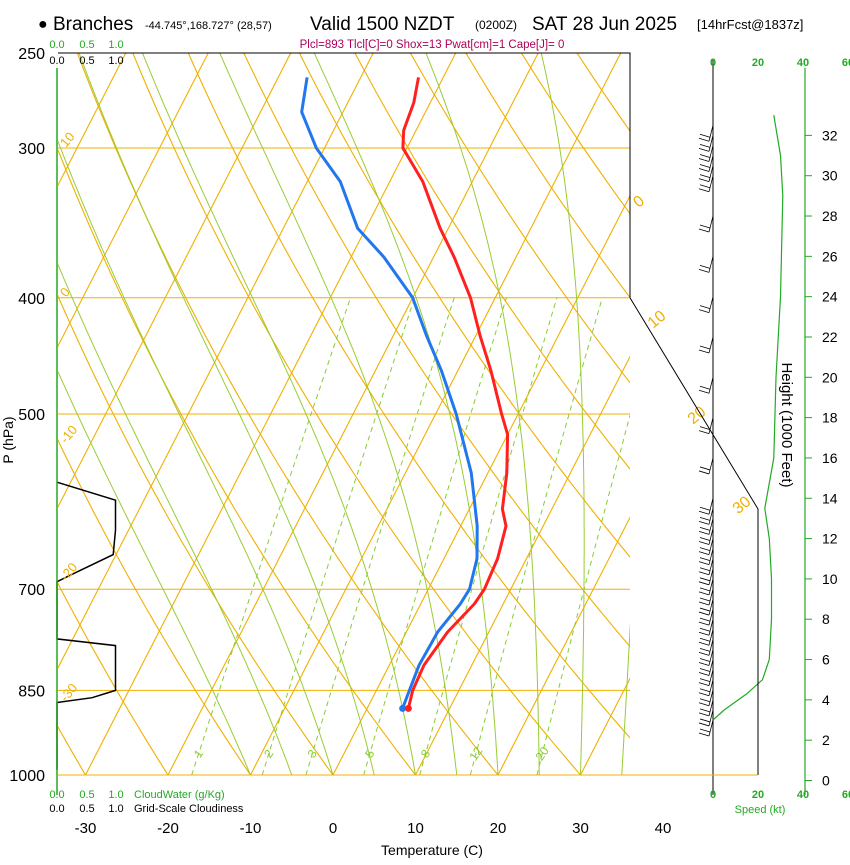  I want to click on forecast-hour: [14hrFcst@1837z], so click(750, 24).